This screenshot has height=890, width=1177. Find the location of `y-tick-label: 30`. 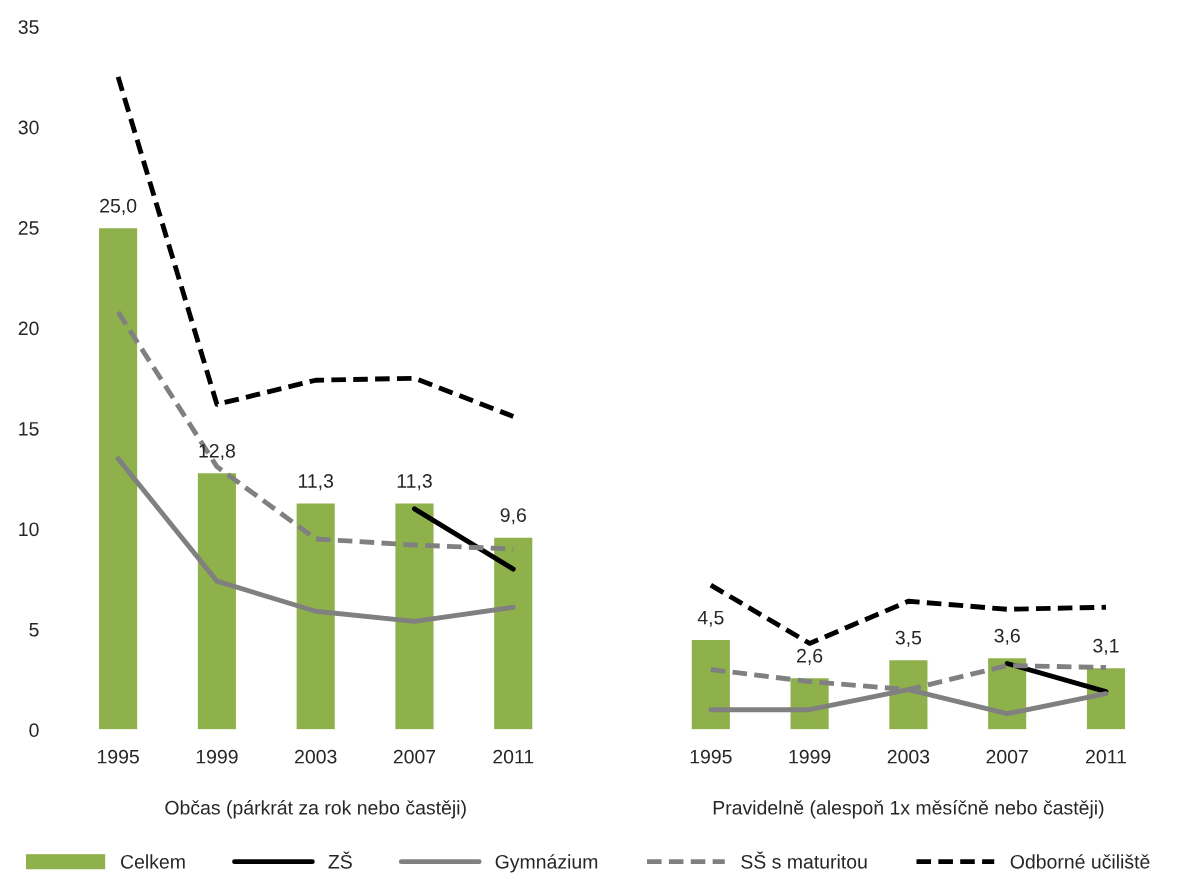

y-tick-label: 30 is located at coordinates (28, 127).